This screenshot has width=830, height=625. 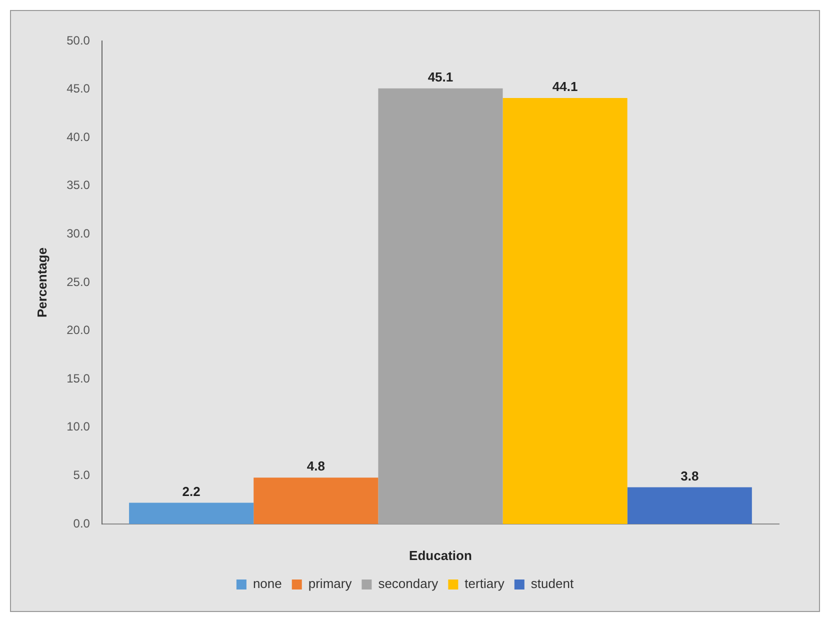 What do you see at coordinates (267, 584) in the screenshot?
I see `legend-label: none` at bounding box center [267, 584].